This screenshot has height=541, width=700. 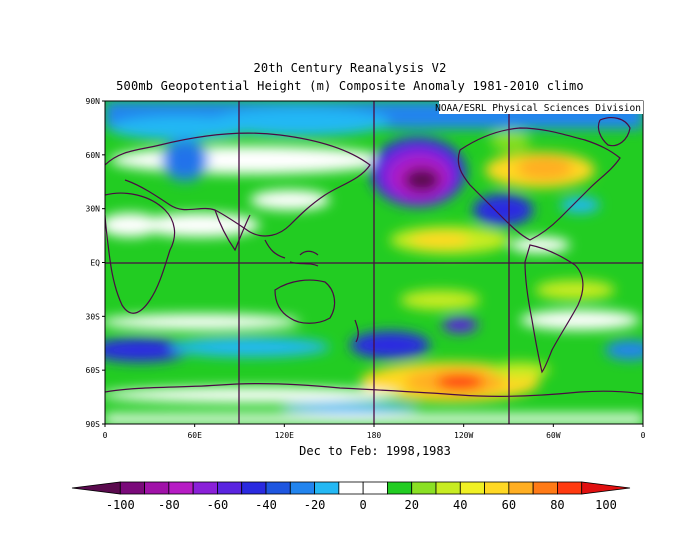 What do you see at coordinates (509, 505) in the screenshot?
I see `colorbar-label: 60` at bounding box center [509, 505].